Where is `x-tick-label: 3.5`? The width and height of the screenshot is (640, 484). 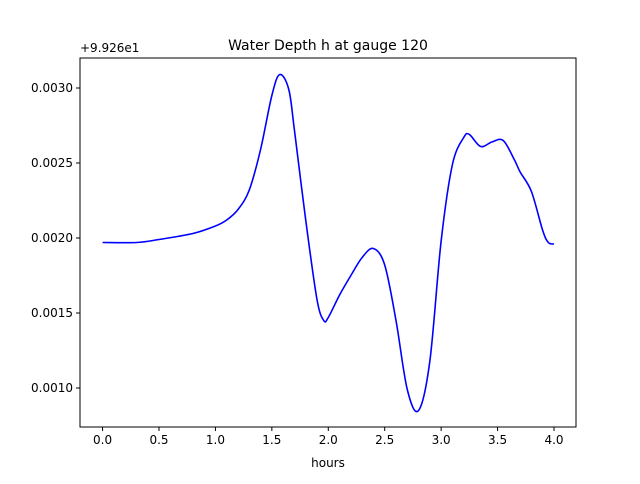 x-tick-label: 3.5 is located at coordinates (497, 440).